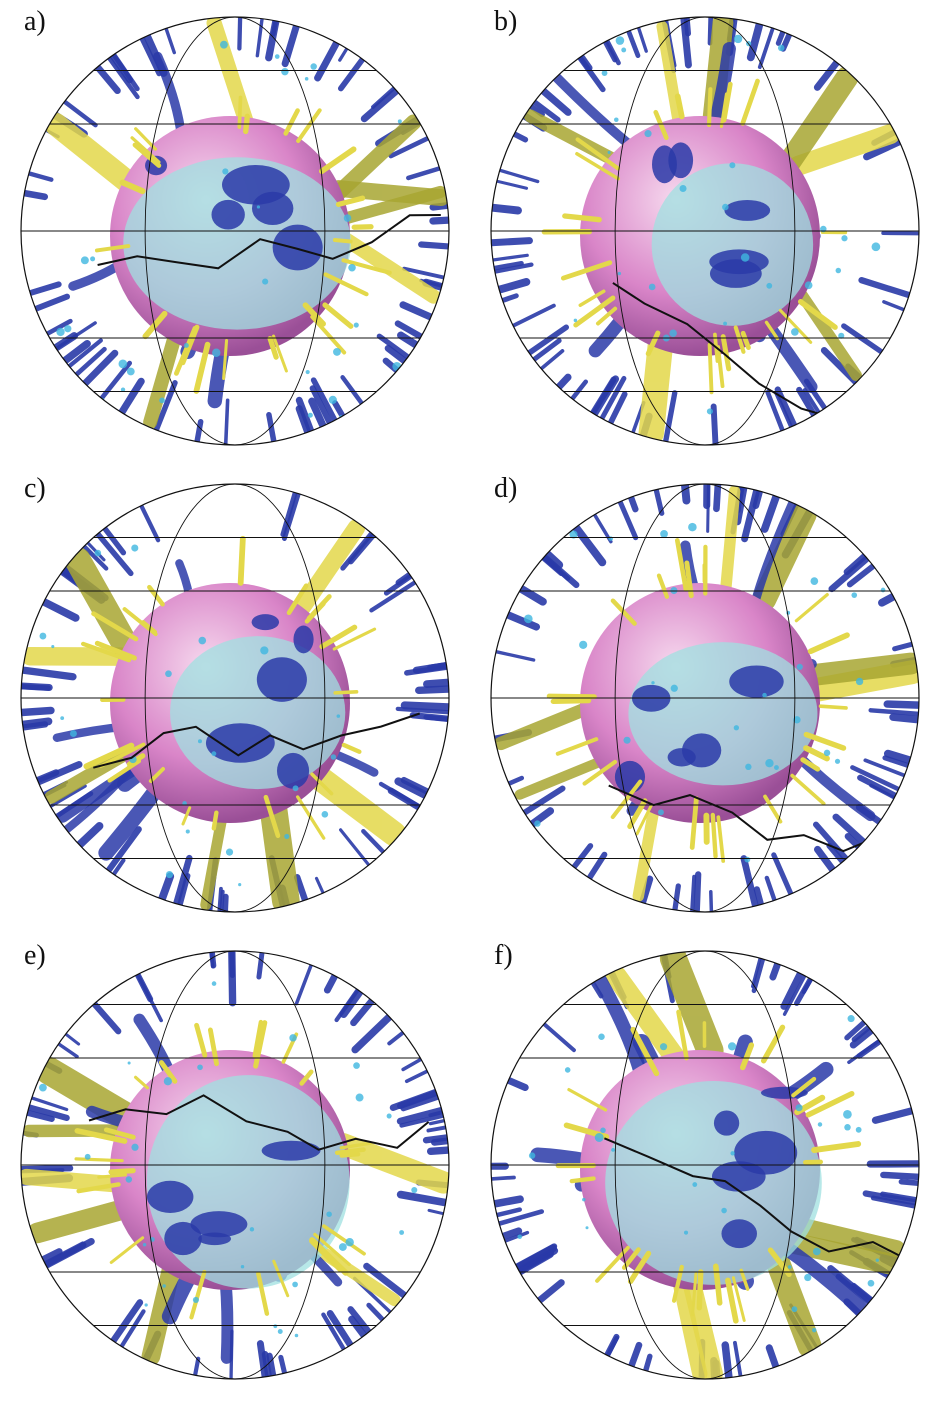  I want to click on globe-image-f, so click(705, 1165).